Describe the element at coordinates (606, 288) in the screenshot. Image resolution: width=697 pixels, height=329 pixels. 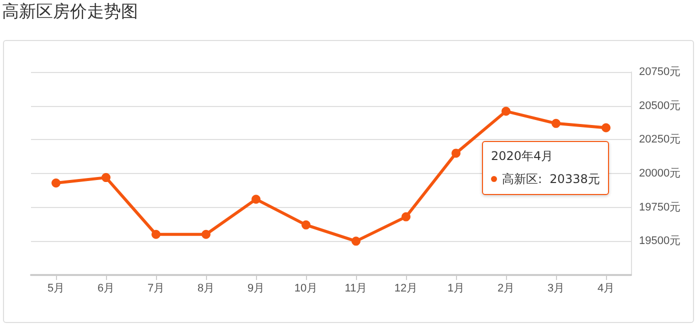
I see `x-tick-label: 4月` at that location.